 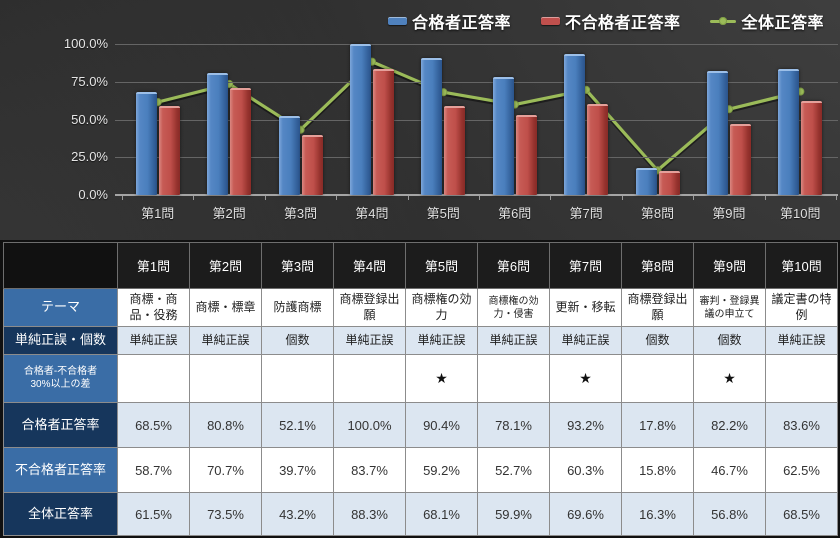 What do you see at coordinates (89, 81) in the screenshot?
I see `y-axis-tick-label: 75.0%` at bounding box center [89, 81].